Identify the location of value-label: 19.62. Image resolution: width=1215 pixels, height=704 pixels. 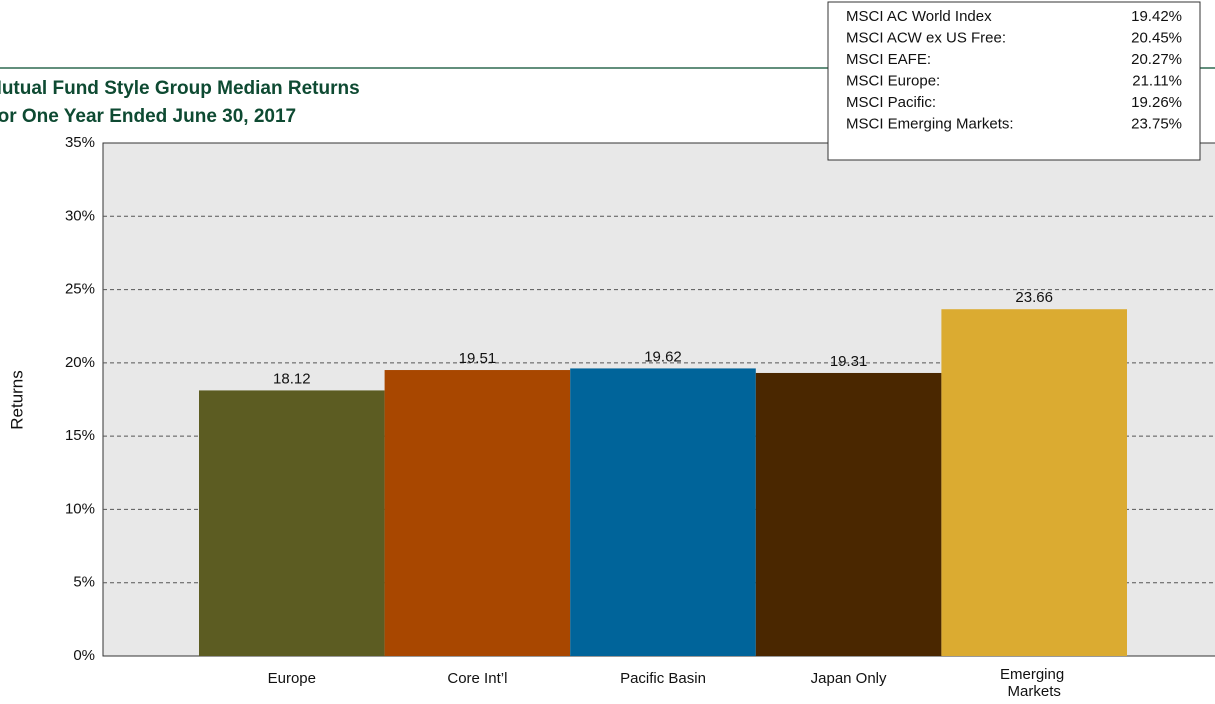
(663, 356).